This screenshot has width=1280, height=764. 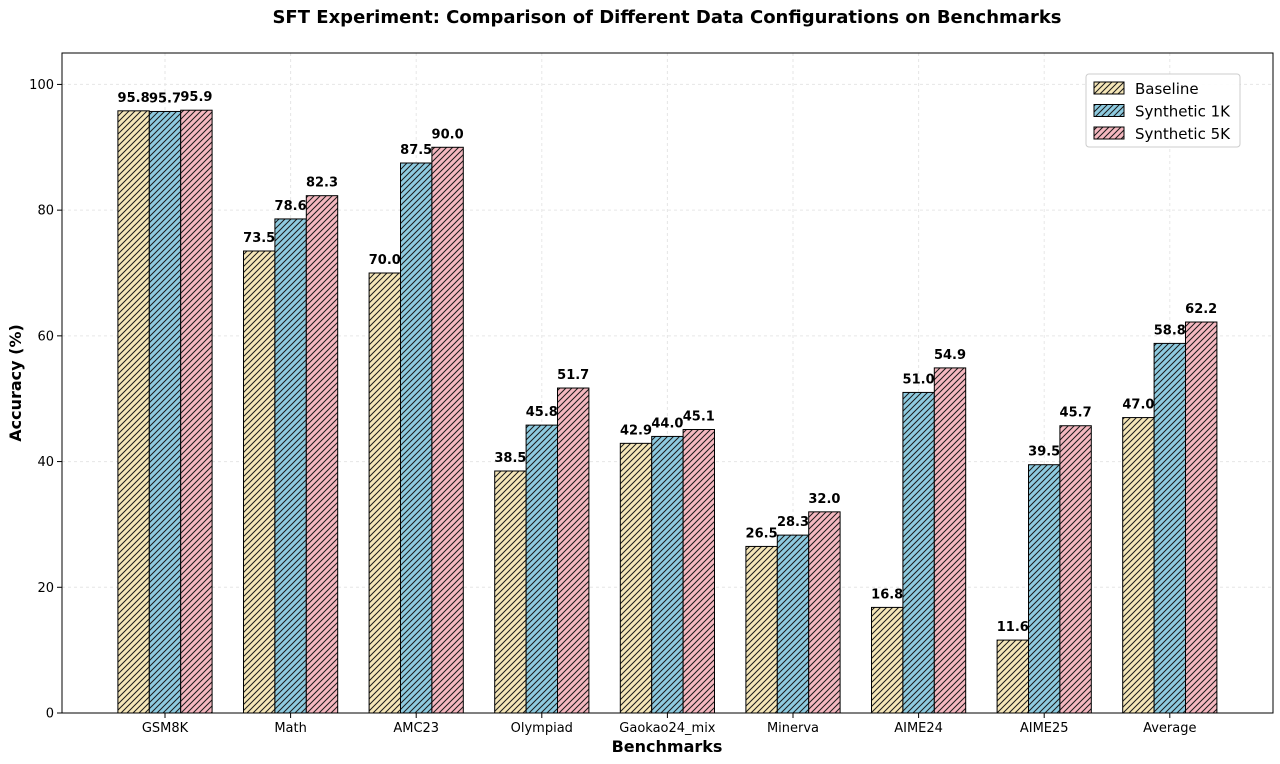 What do you see at coordinates (1076, 413) in the screenshot?
I see `bar-value-label: 45.7` at bounding box center [1076, 413].